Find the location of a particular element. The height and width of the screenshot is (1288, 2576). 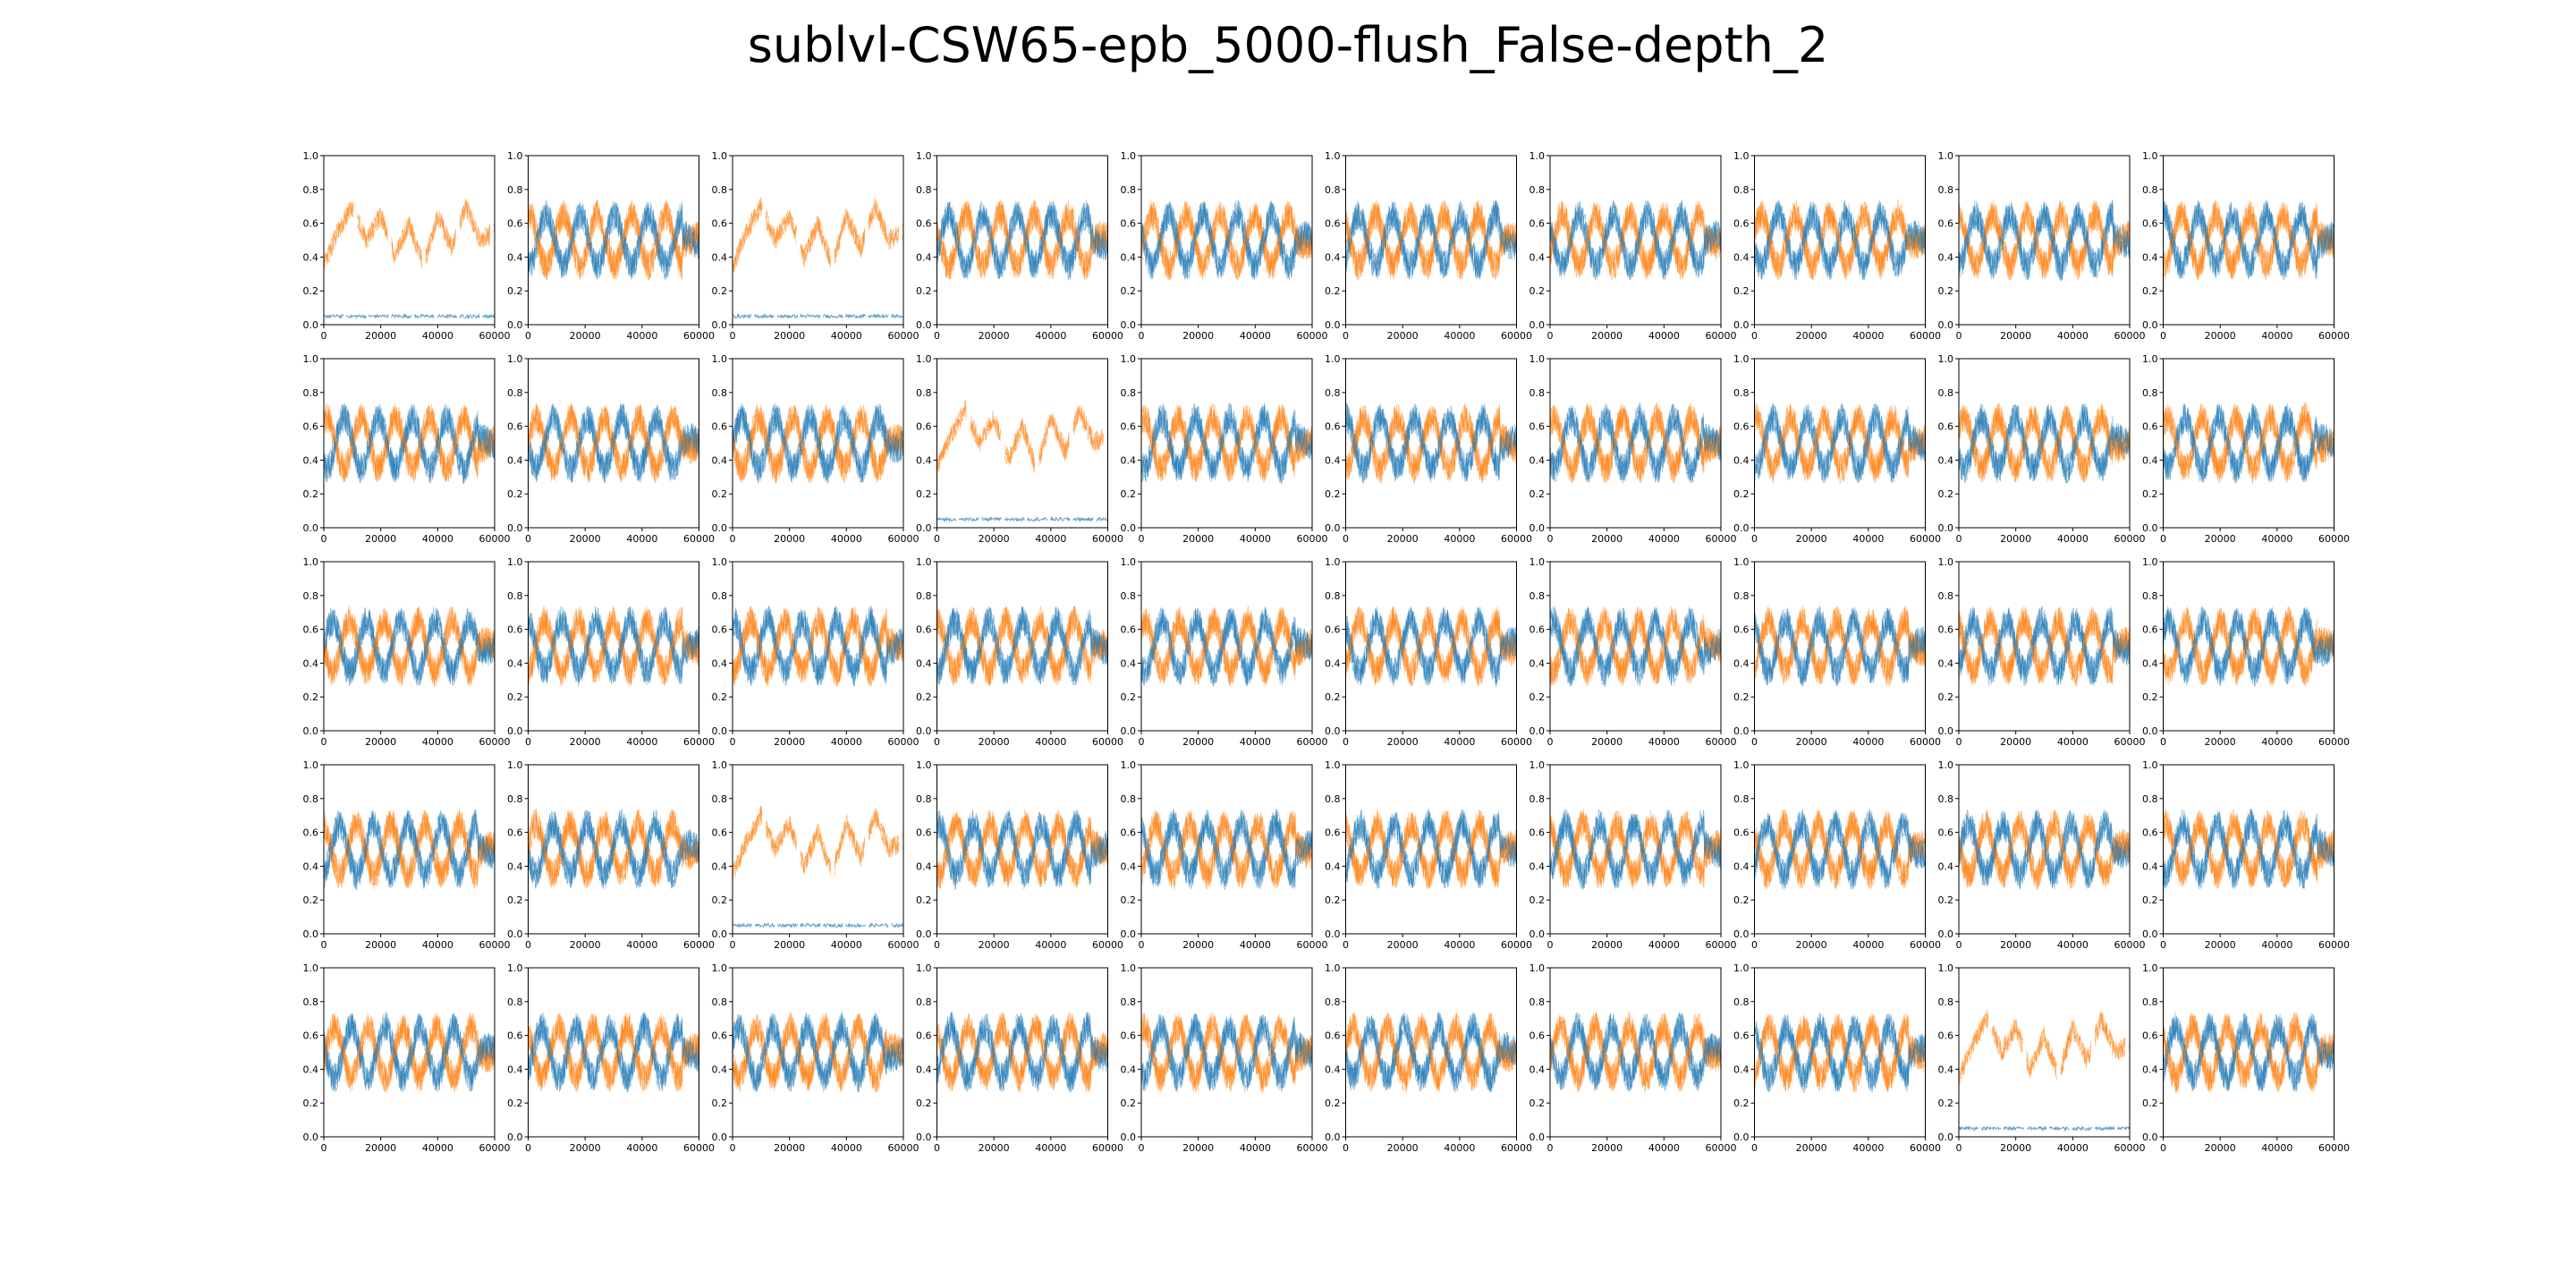

subplot-1-5: 0.0 0.2 0.4 0.6 0.8 1.0 0 20000 40000 60000 is located at coordinates (1224, 246).